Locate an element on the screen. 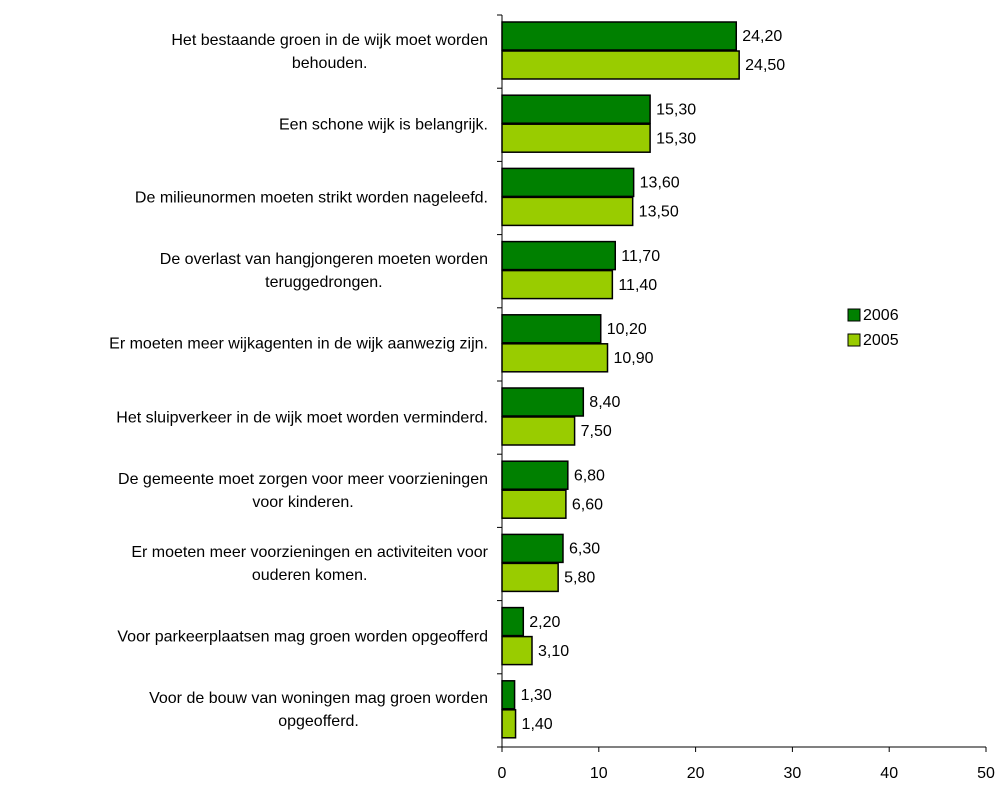  value-label: 13,50 is located at coordinates (659, 212).